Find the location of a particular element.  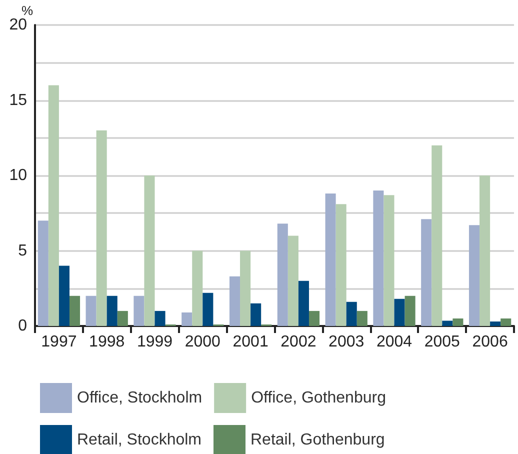

legend-label: Office, Stockholm is located at coordinates (139, 398).